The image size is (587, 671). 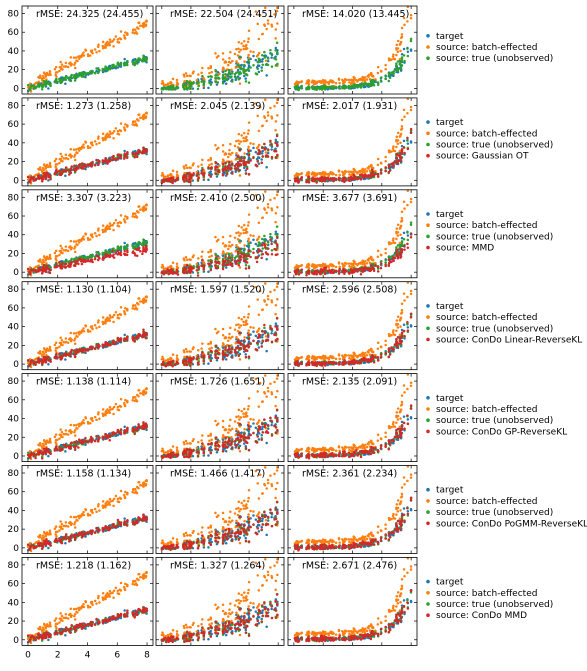 I want to click on legend-marker, so click(x=428, y=47).